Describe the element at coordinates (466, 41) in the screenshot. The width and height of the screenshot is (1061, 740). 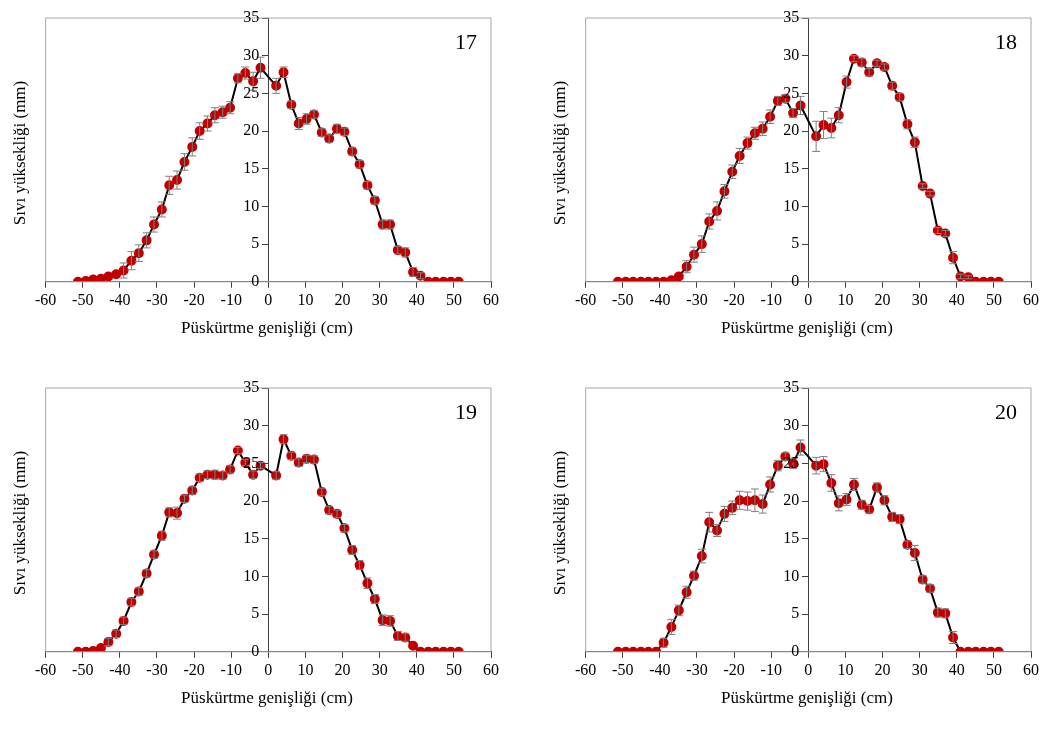
I see `annotation: 17` at that location.